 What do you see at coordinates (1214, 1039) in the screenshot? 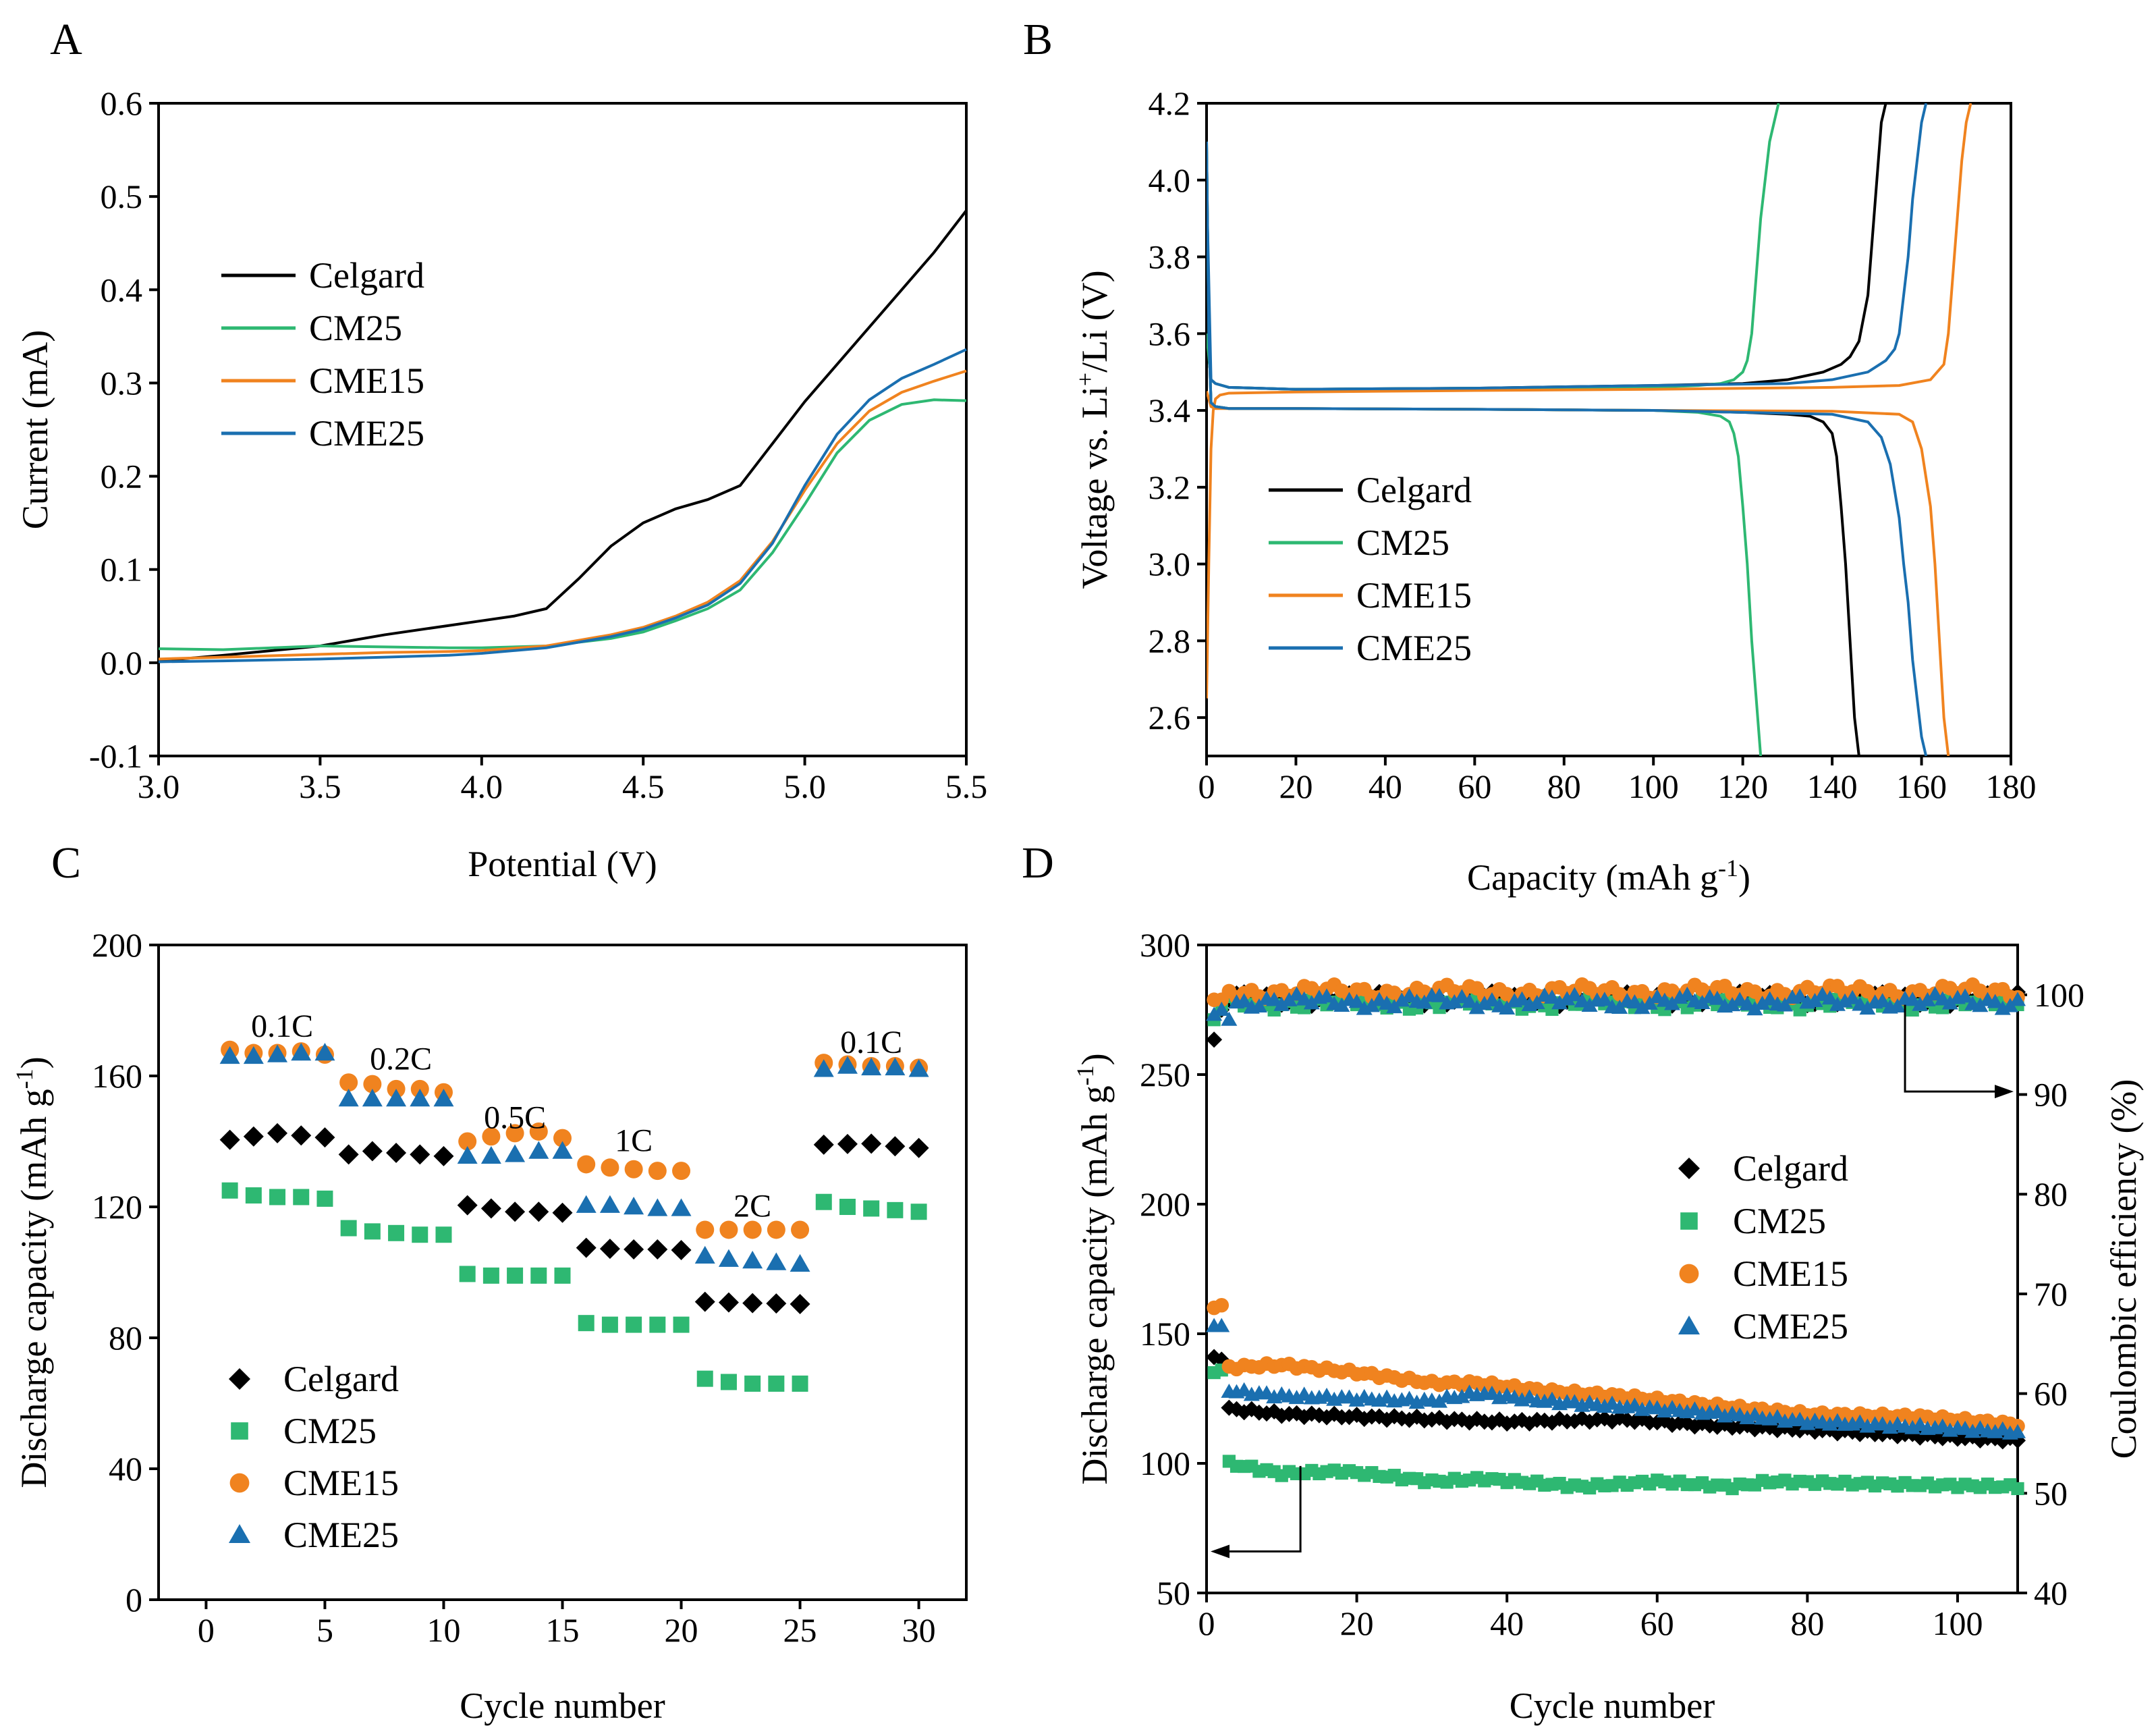
I see `efficiency-point-celgard` at bounding box center [1214, 1039].